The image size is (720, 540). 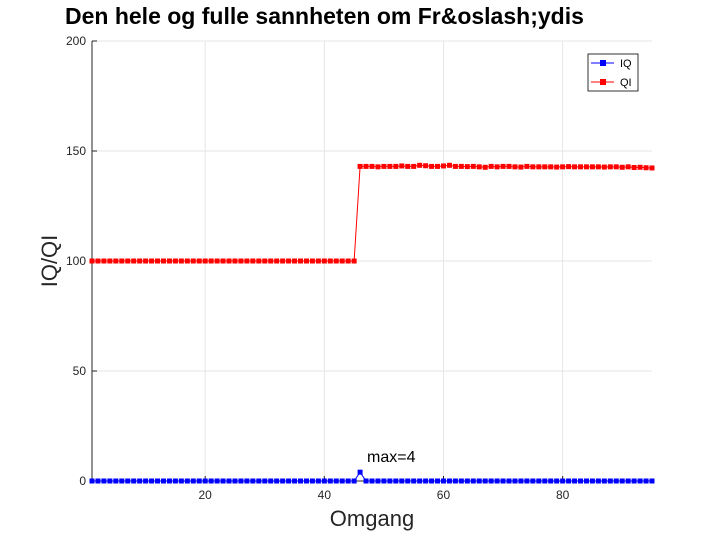 I want to click on y-axis-label: IQ/QI, so click(x=49, y=261).